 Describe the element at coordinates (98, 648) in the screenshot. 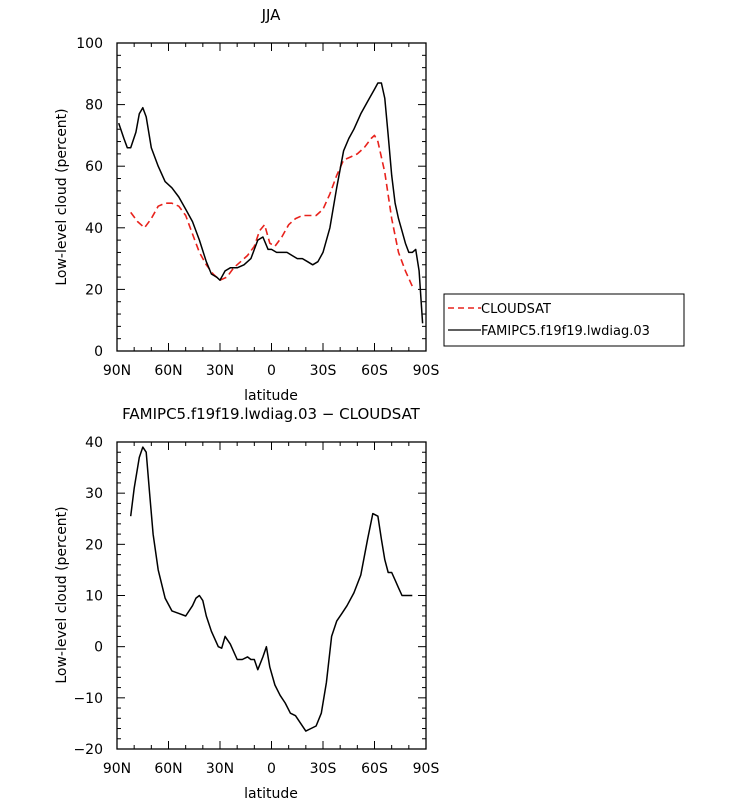

I see `bottom-y-tick-label: 0` at that location.